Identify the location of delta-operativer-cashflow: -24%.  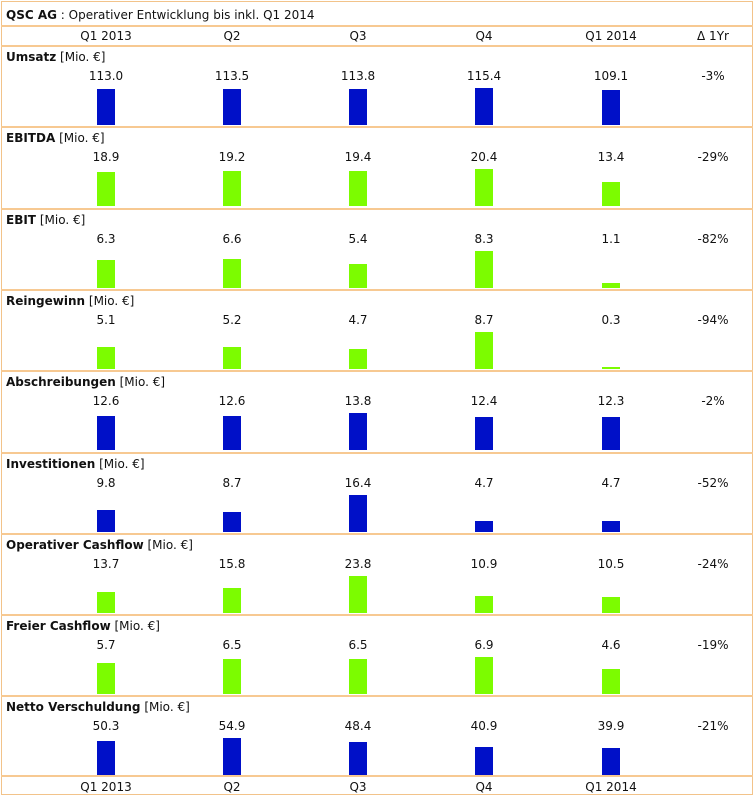
(713, 564).